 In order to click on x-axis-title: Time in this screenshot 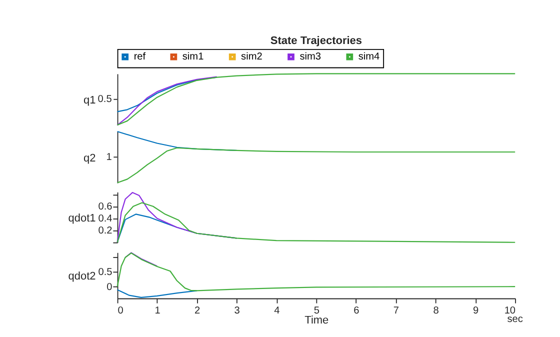, I will do `click(316, 320)`.